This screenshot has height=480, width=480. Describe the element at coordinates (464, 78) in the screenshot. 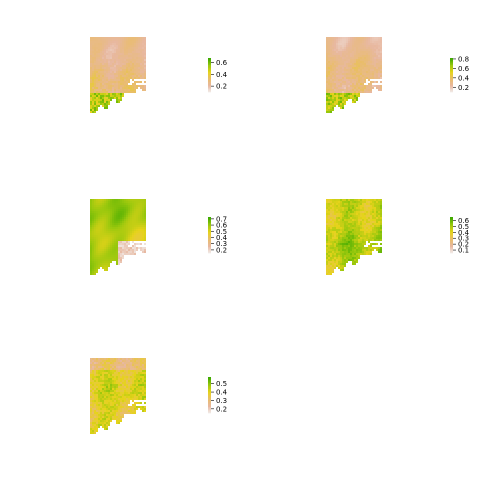

I see `colorbar-tick-label: 0.4` at that location.